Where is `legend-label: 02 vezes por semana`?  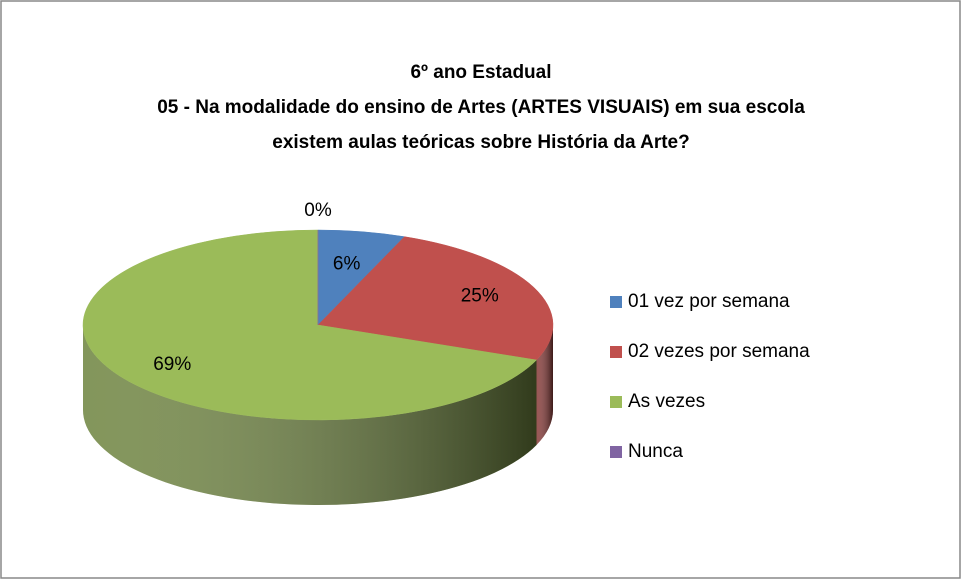 legend-label: 02 vezes por semana is located at coordinates (719, 351).